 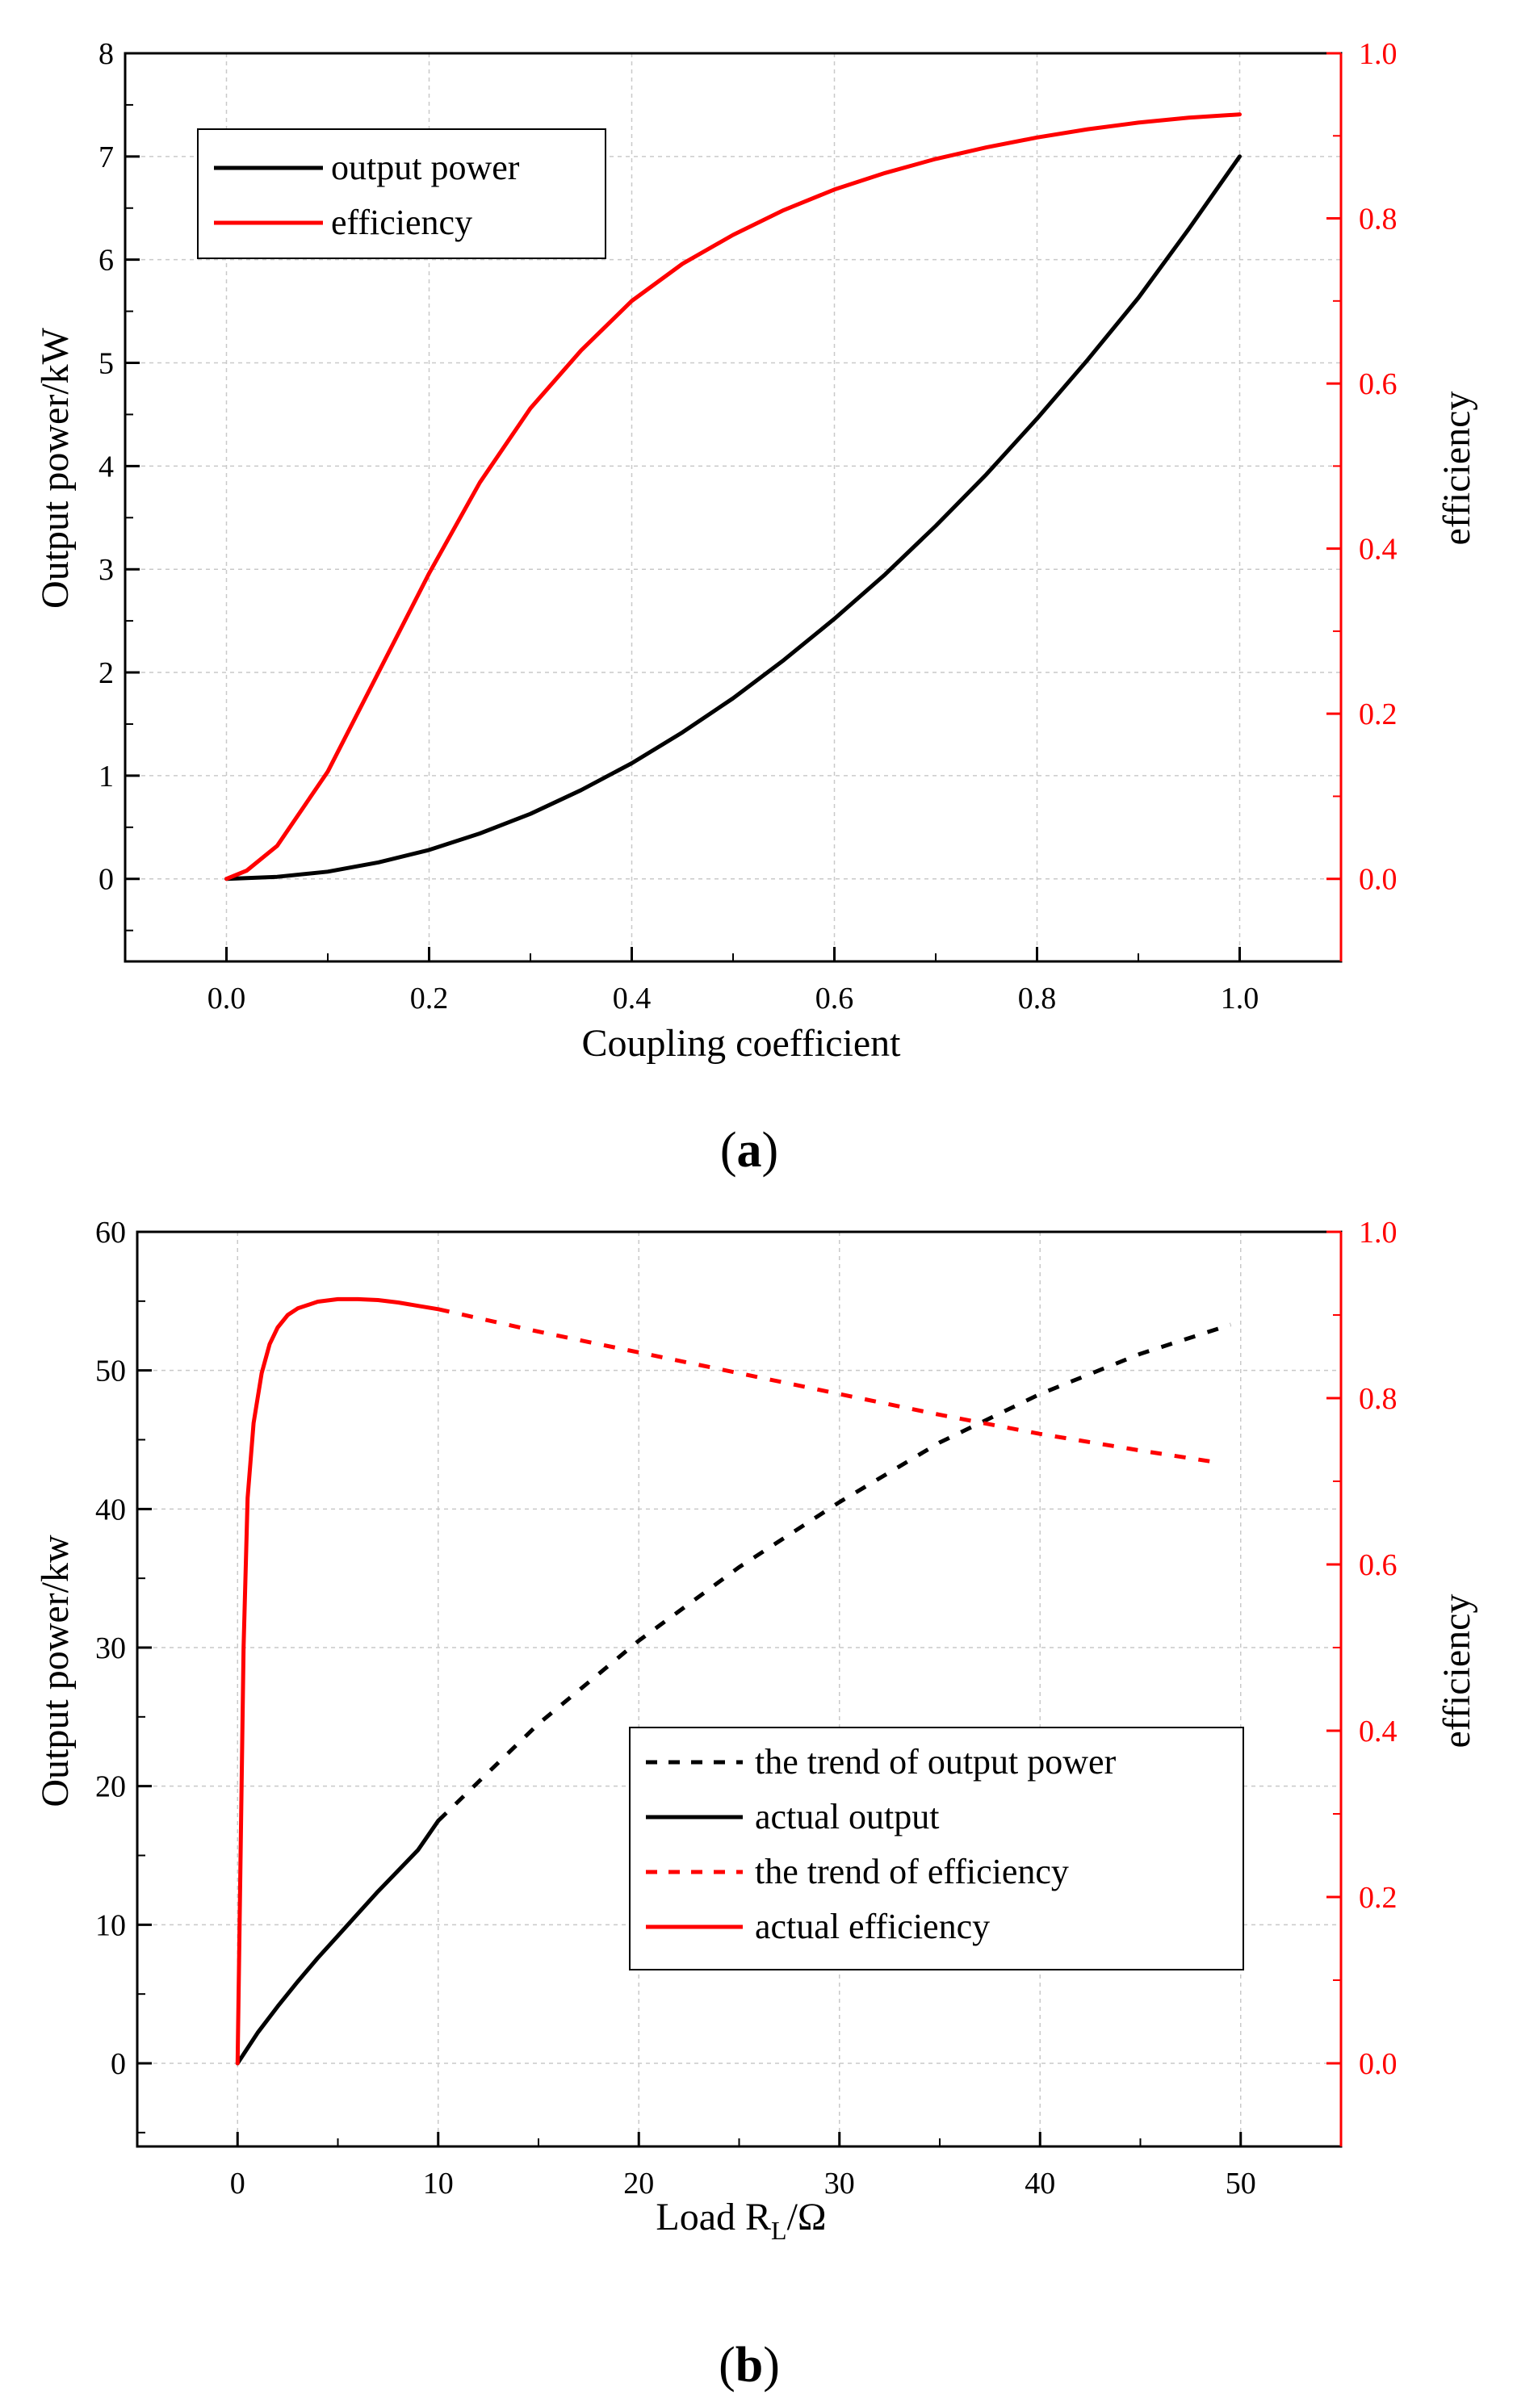 What do you see at coordinates (1378, 1731) in the screenshot?
I see `chart-b-y2-tick-label: 0.4` at bounding box center [1378, 1731].